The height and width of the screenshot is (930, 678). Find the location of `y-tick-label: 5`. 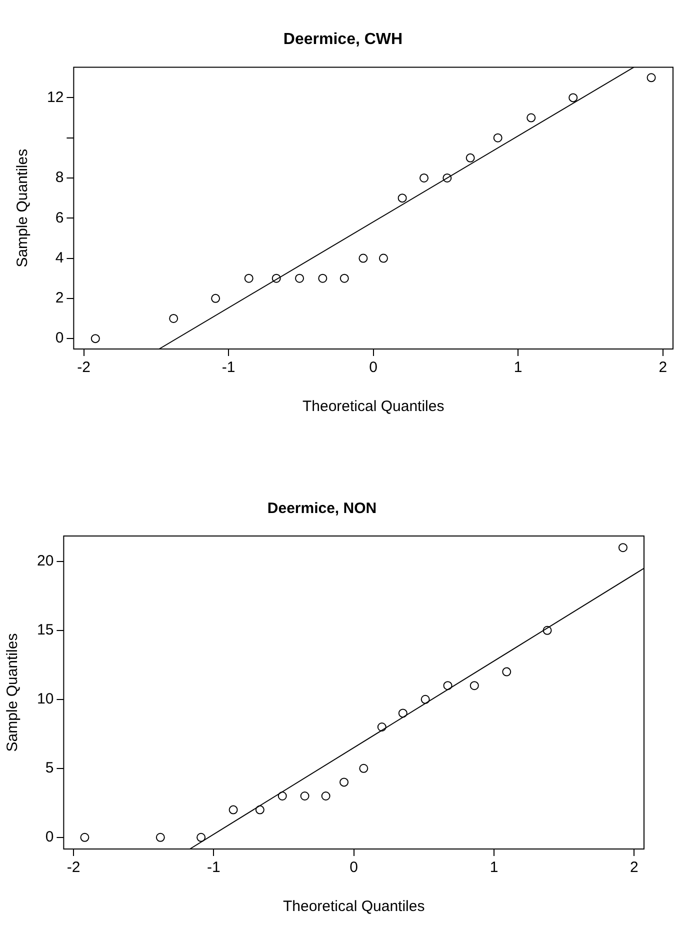

y-tick-label: 5 is located at coordinates (49, 768).